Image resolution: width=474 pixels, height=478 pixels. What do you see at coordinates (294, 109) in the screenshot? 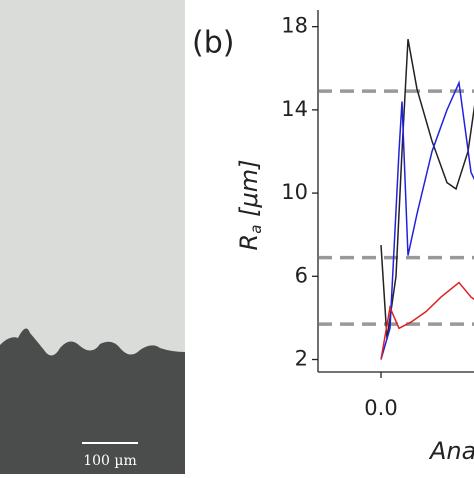
I see `y-tick-label: 14` at bounding box center [294, 109].